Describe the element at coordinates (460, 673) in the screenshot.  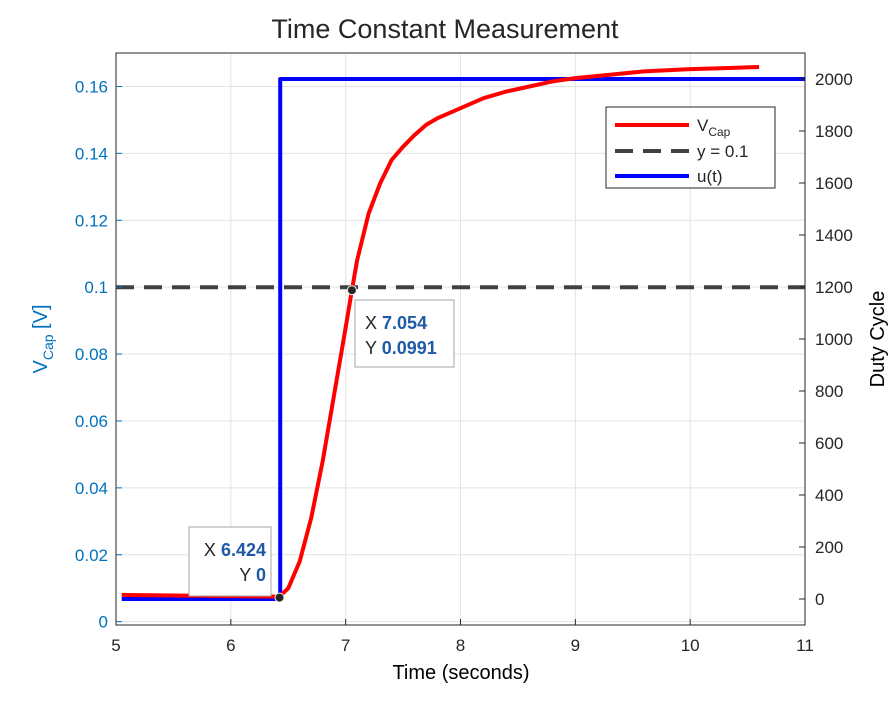
I see `x-axis-label: Time (seconds)` at that location.